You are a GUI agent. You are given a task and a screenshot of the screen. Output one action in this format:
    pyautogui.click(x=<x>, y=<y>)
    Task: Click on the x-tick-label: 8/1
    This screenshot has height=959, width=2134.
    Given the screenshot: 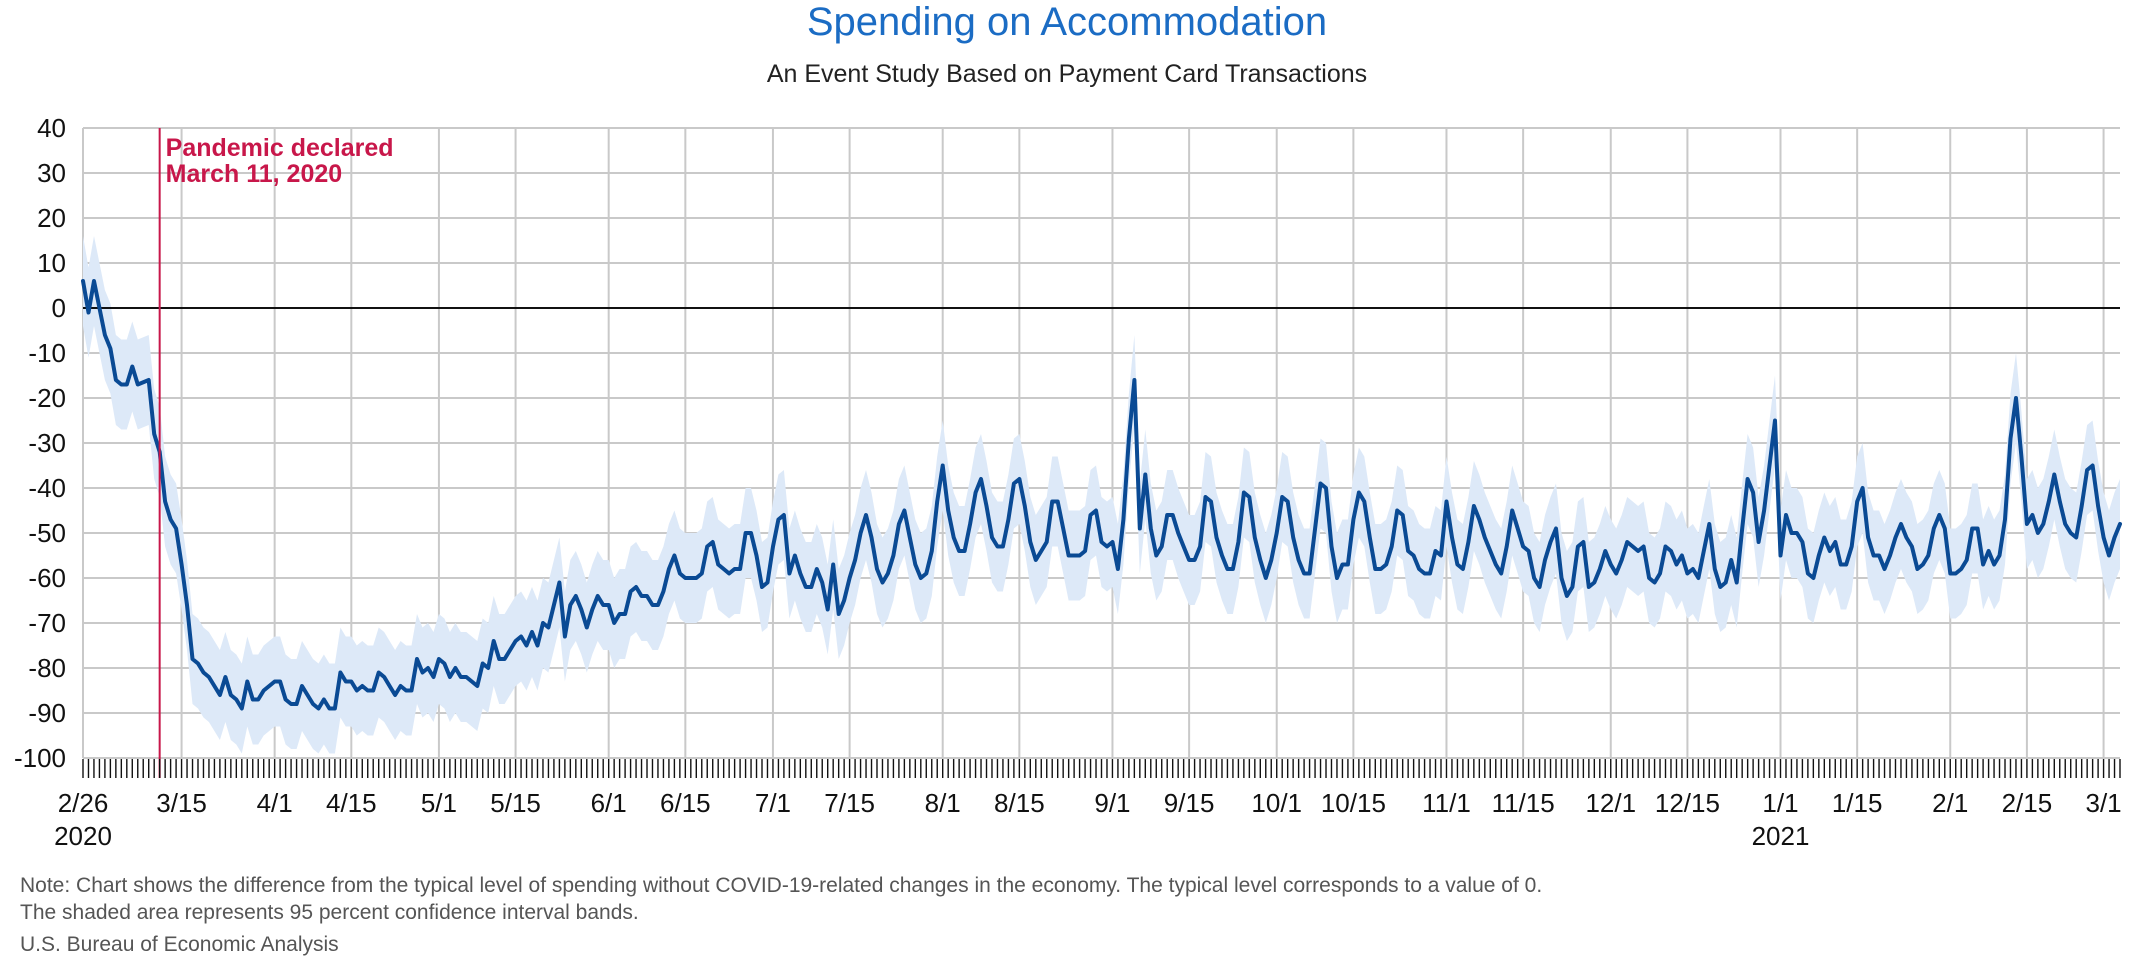 What is the action you would take?
    pyautogui.click(x=943, y=803)
    